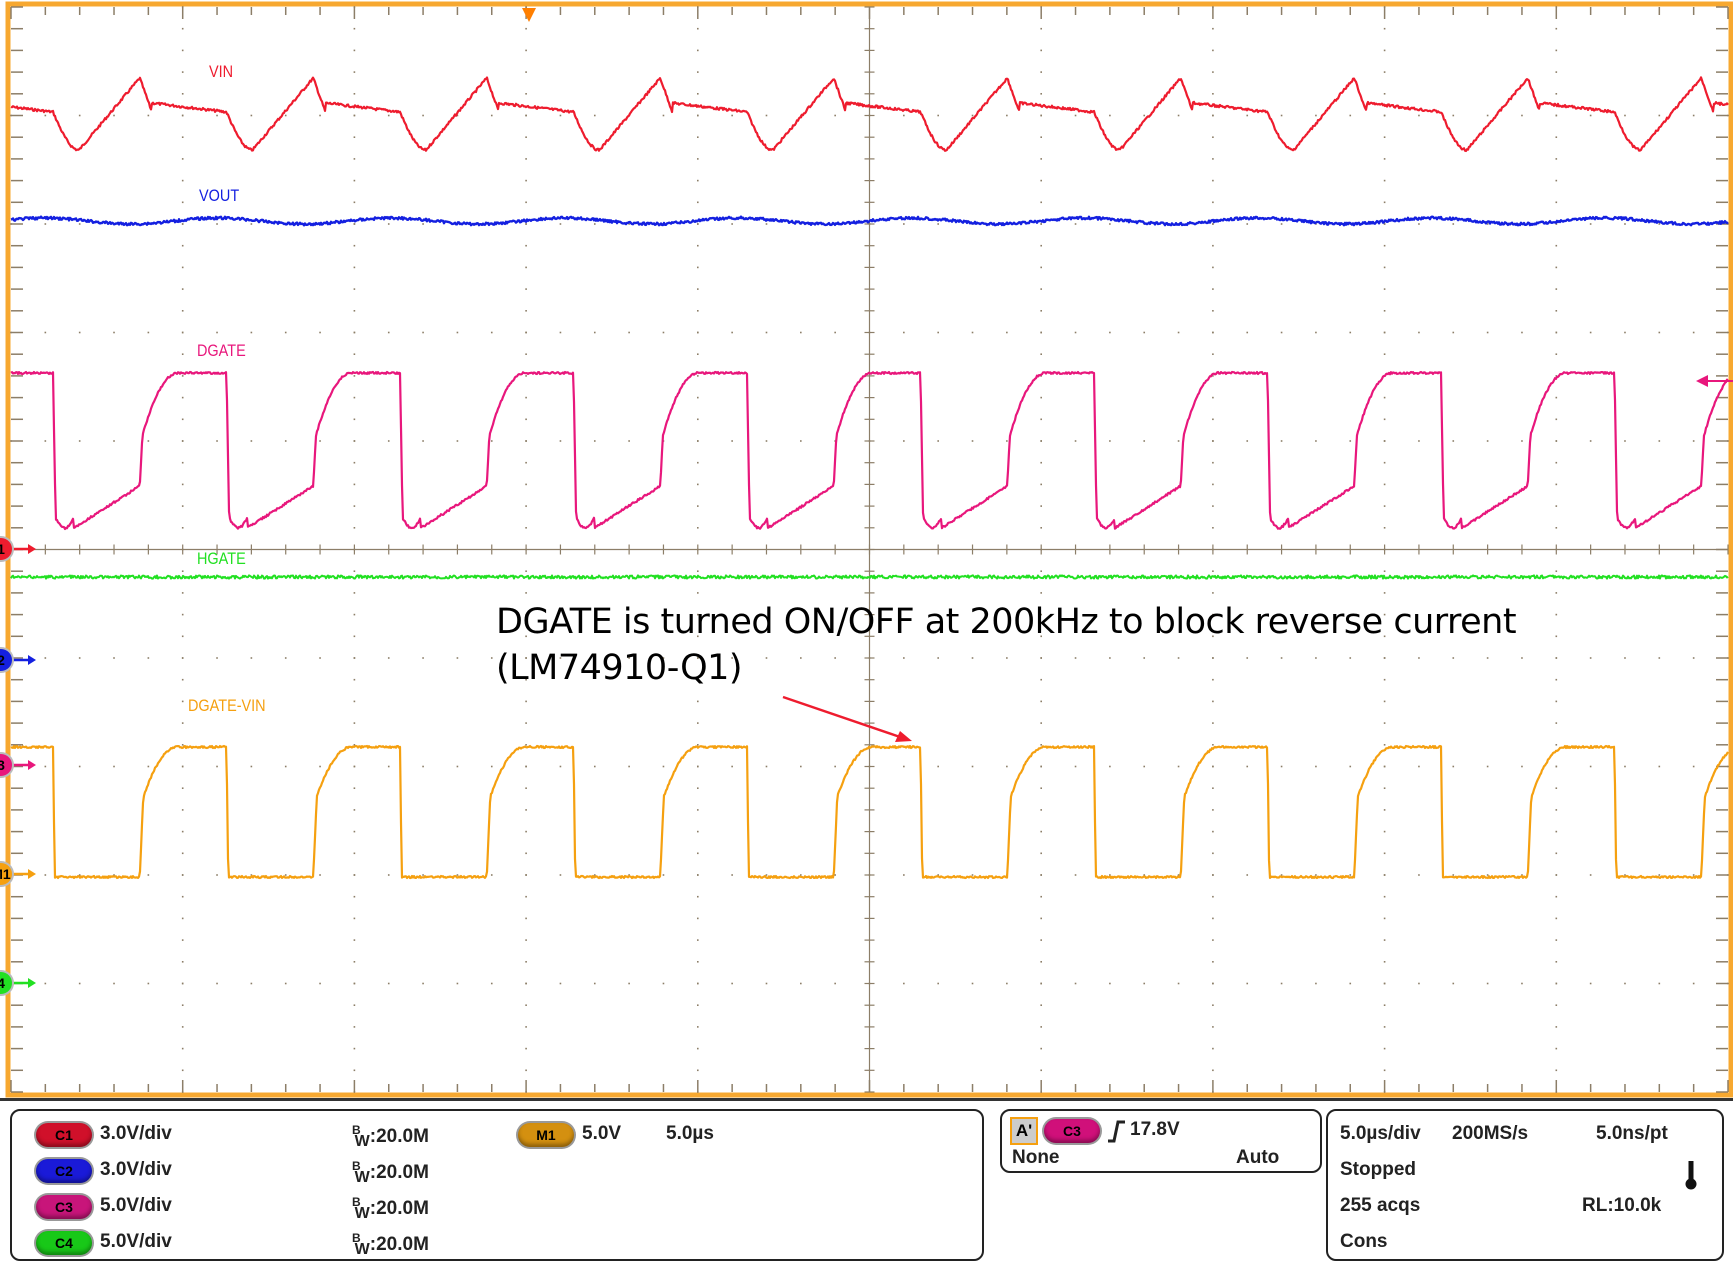 The height and width of the screenshot is (1267, 1733). I want to click on resolution: 5.0ns/pt, so click(1632, 1133).